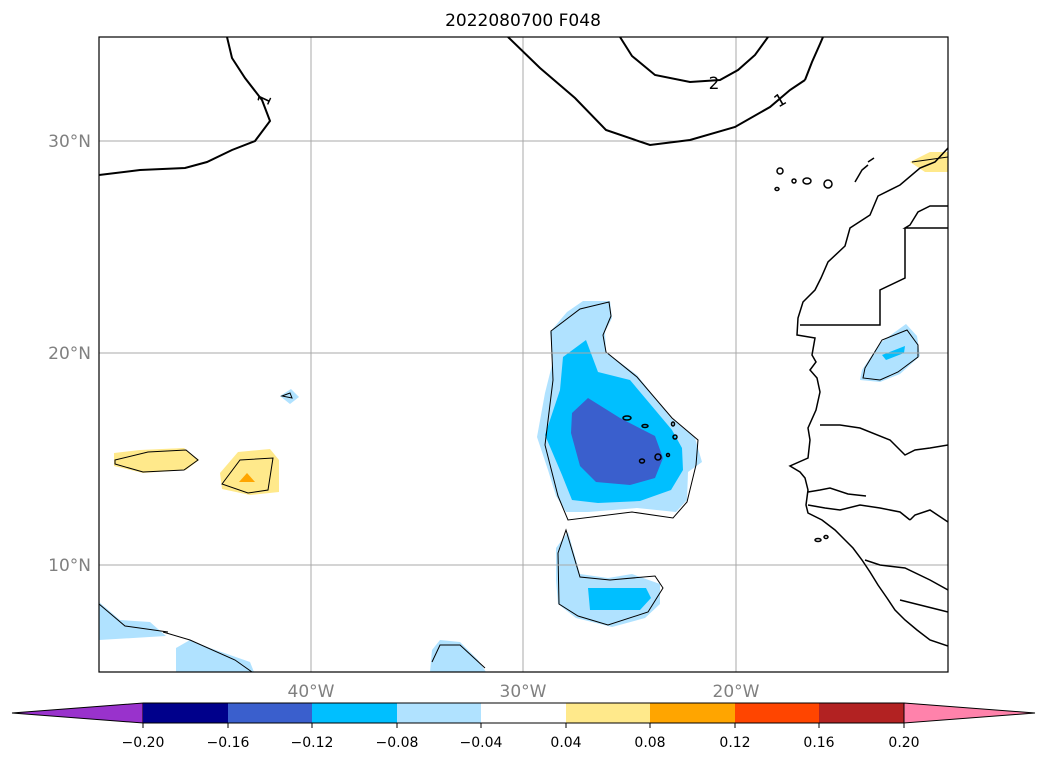 Image resolution: width=1047 pixels, height=763 pixels. What do you see at coordinates (748, 350) in the screenshot?
I see `islands` at bounding box center [748, 350].